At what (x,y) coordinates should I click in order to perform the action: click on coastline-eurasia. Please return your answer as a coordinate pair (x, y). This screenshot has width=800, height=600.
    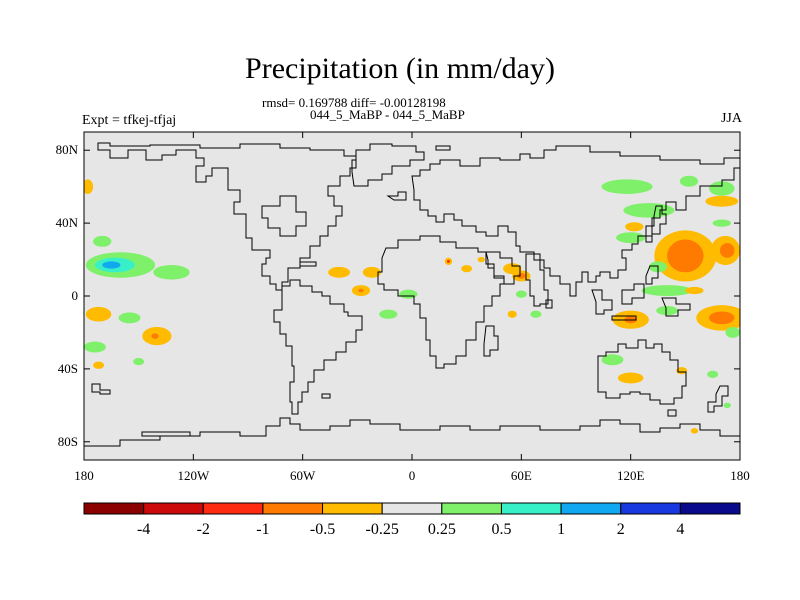
    Looking at the image, I should click on (575, 221).